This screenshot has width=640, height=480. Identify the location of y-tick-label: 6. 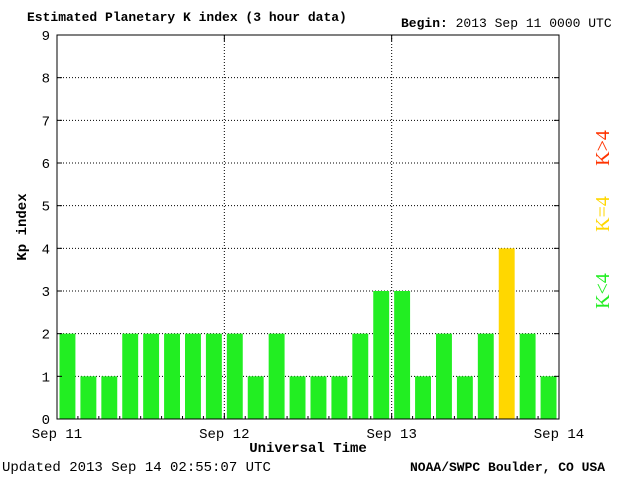
(46, 165).